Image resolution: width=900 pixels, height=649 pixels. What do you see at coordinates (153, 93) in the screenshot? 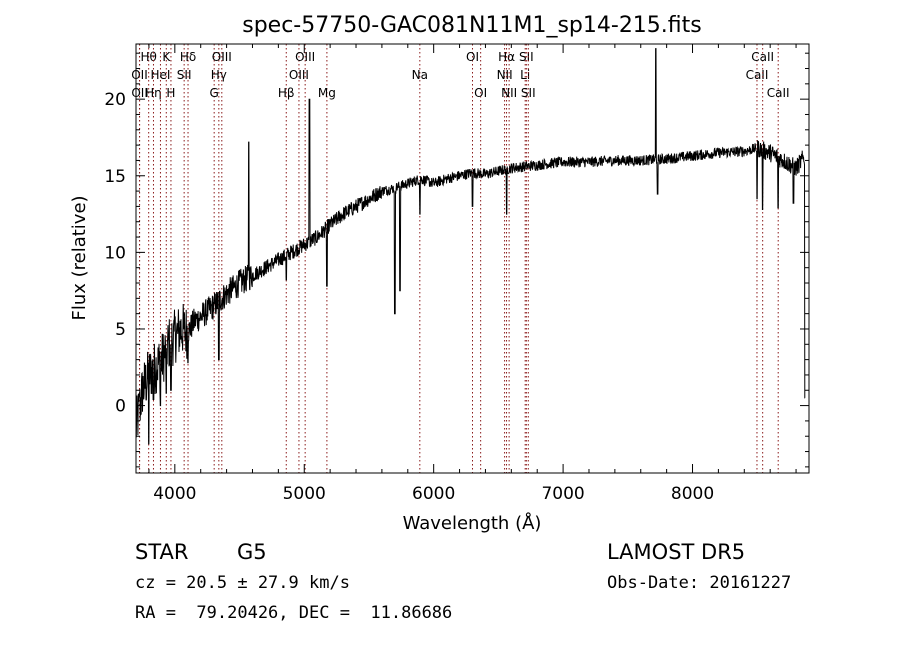
I see `line-marker-label: Hη` at bounding box center [153, 93].